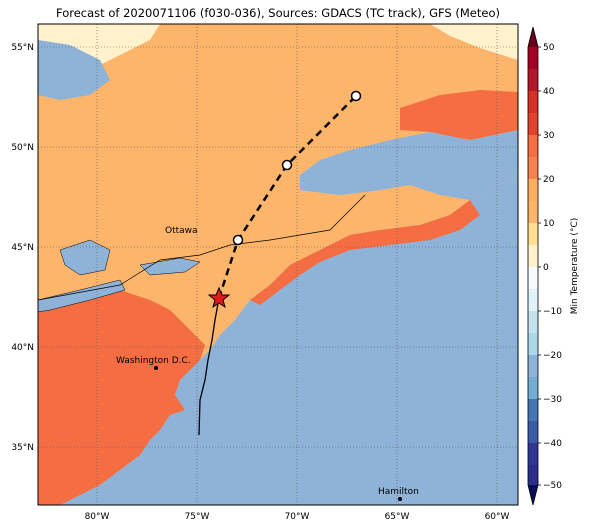 This screenshot has height=529, width=592. I want to click on lon-tick-60: 60°W, so click(497, 517).